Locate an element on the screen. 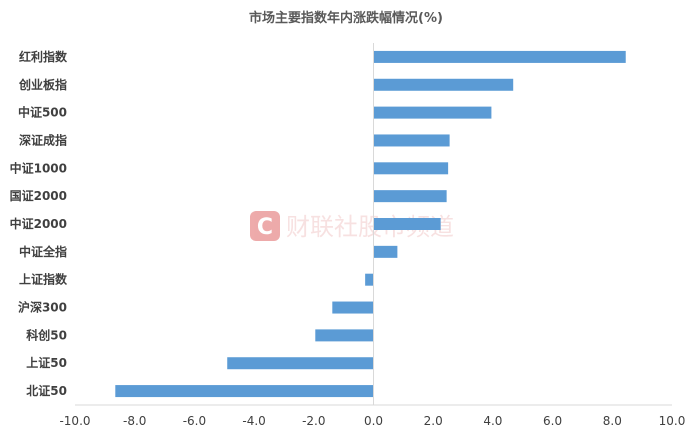  category-label: 中证500 is located at coordinates (42, 112).